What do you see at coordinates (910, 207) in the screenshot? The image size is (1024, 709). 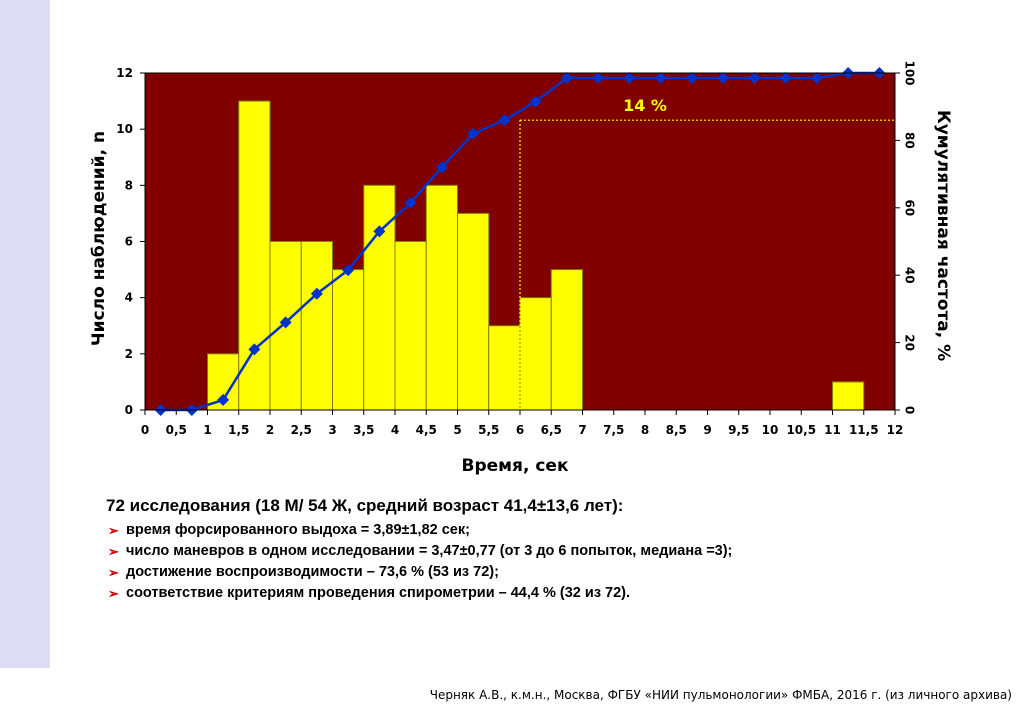 I see `y2-tick-label: 60` at bounding box center [910, 207].